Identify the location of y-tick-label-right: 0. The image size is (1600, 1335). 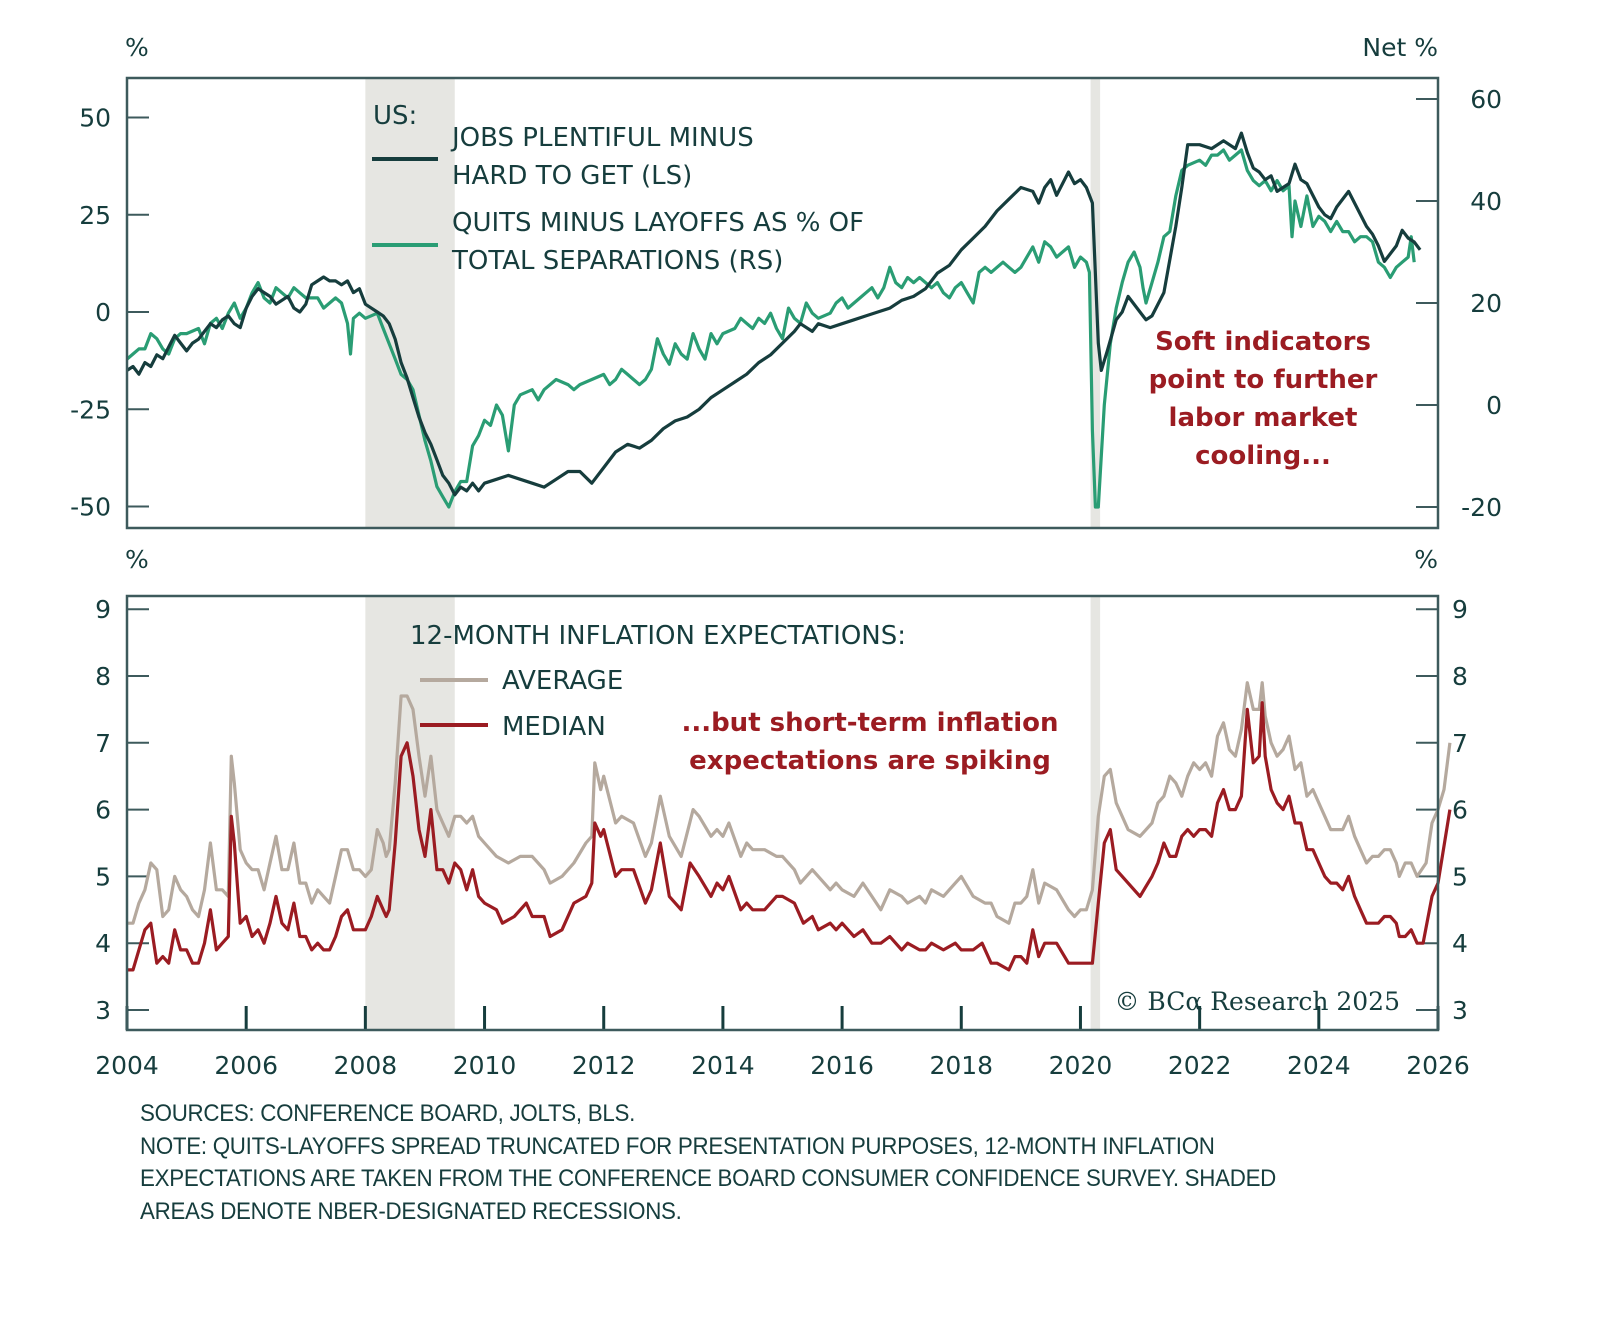
(1494, 405).